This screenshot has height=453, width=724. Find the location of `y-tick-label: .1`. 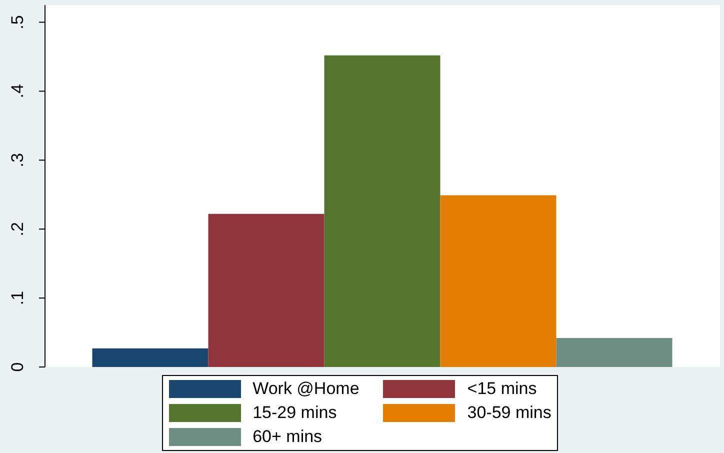

y-tick-label: .1 is located at coordinates (17, 298).